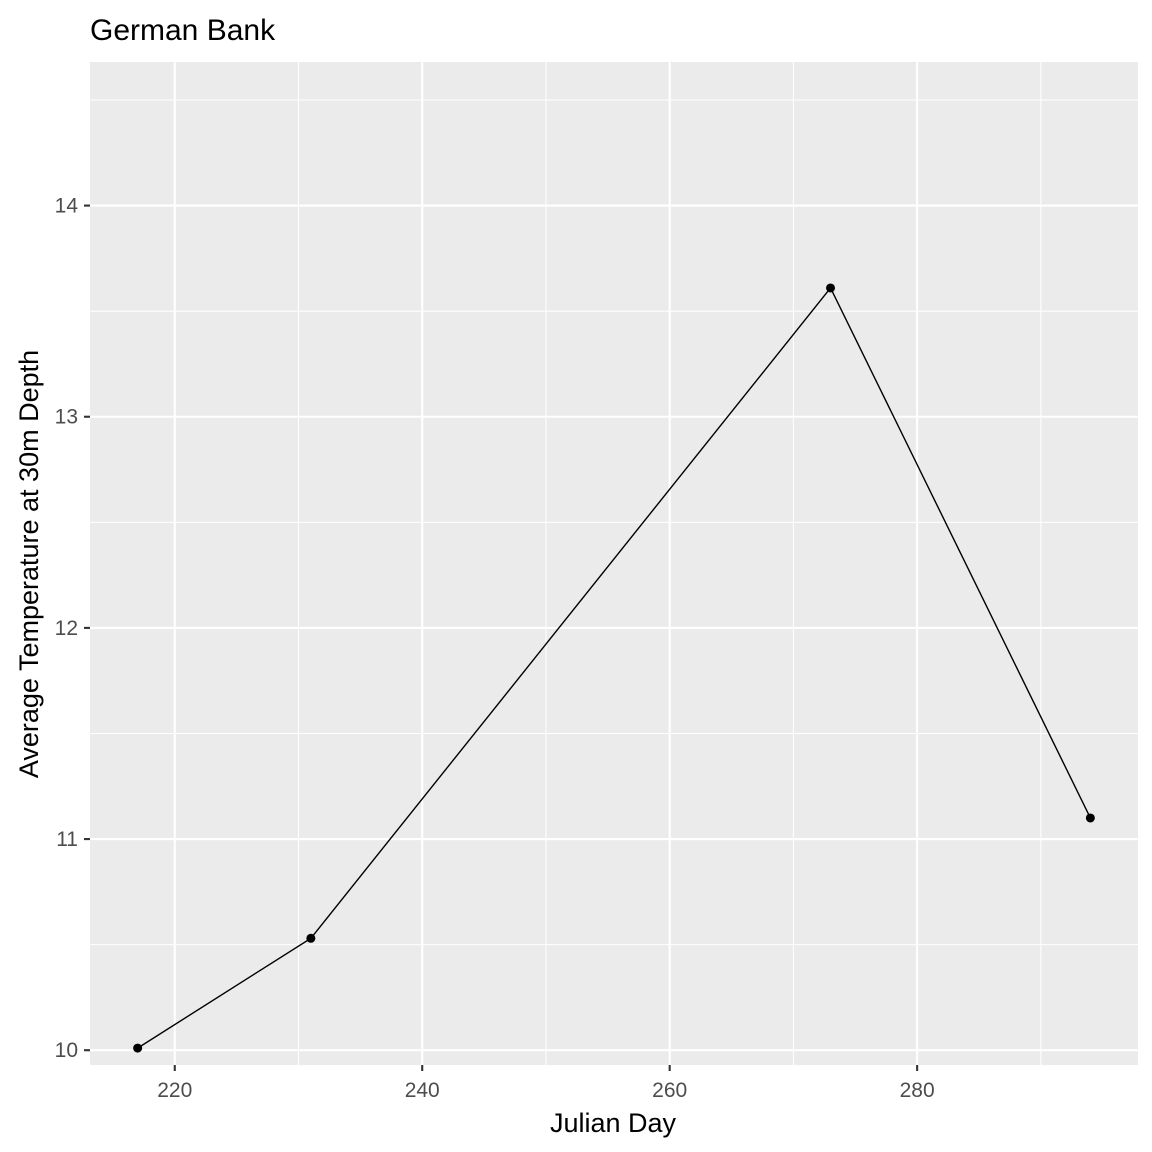 The image size is (1152, 1152). What do you see at coordinates (29, 564) in the screenshot?
I see `y-axis-title: Average Temperature at 30m Depth` at bounding box center [29, 564].